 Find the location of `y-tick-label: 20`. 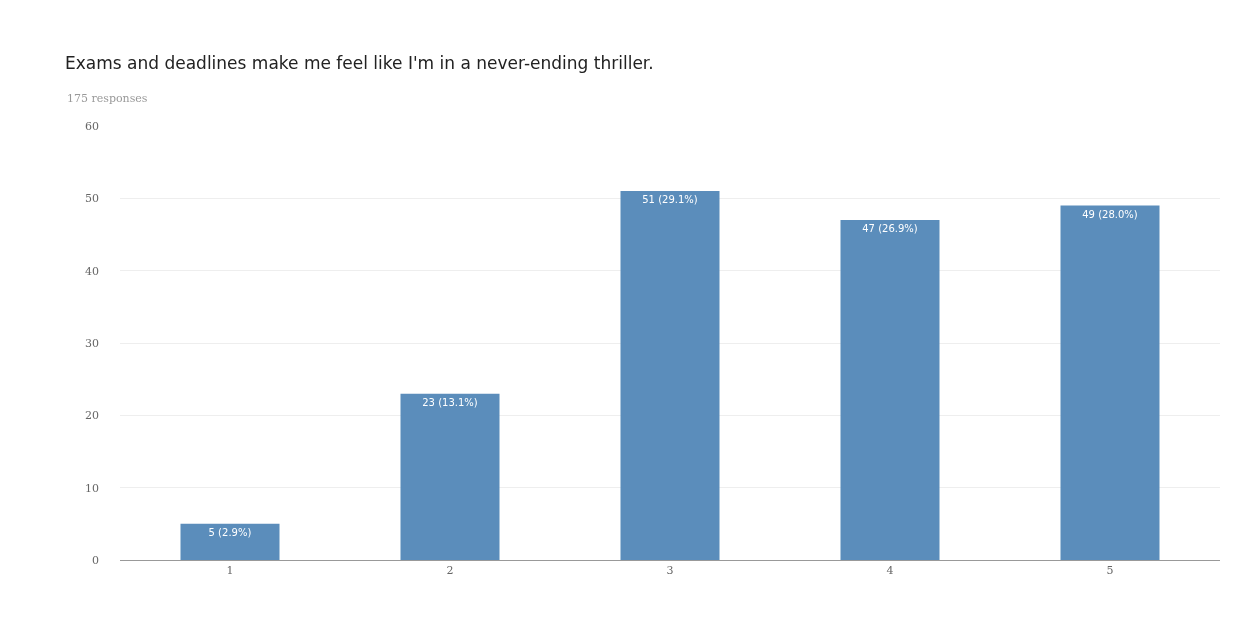

y-tick-label: 20 is located at coordinates (92, 416).